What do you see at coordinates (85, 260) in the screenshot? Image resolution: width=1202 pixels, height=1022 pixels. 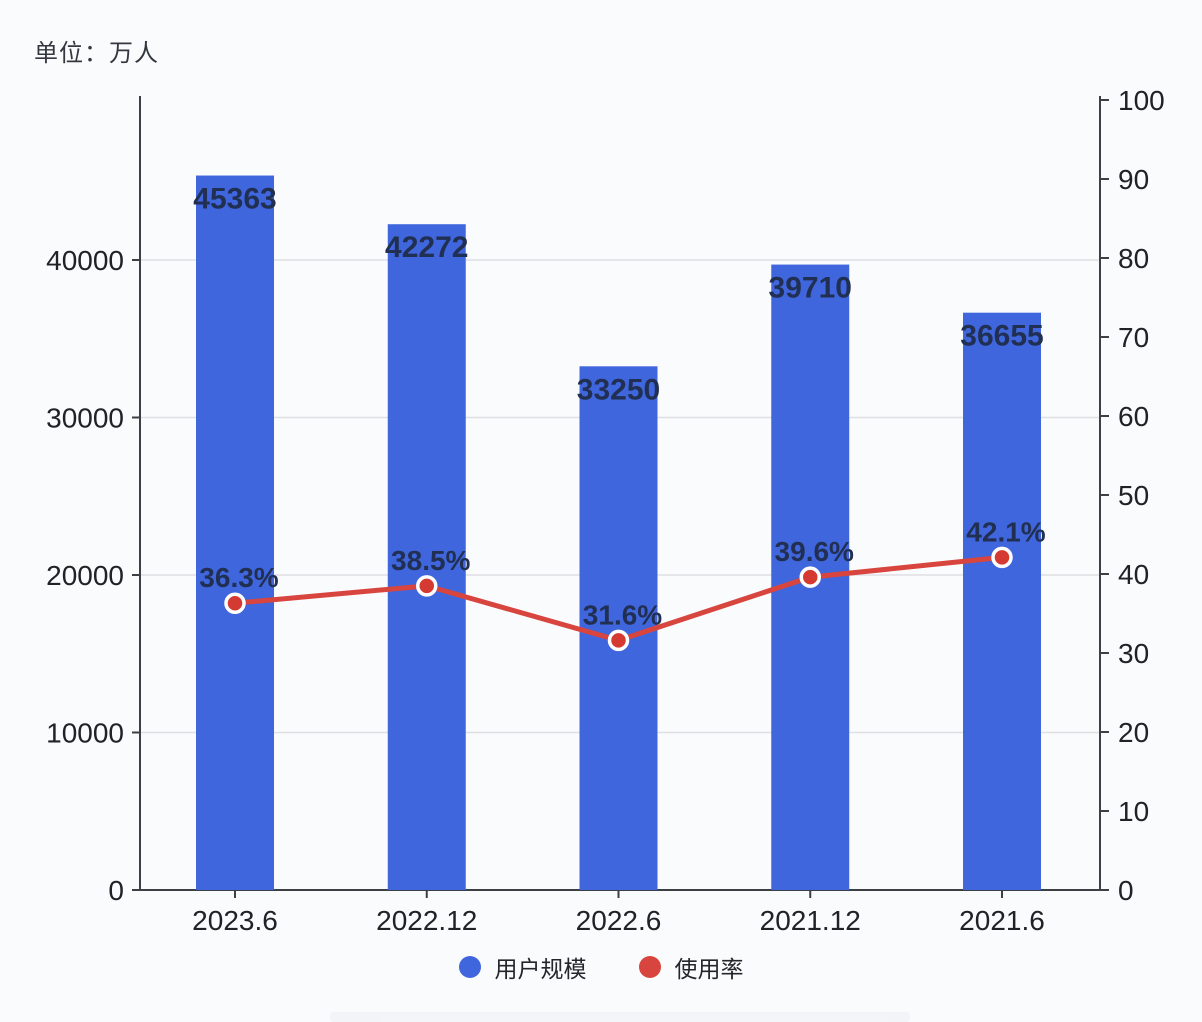 I see `left-axis-tick-label: 40000` at bounding box center [85, 260].